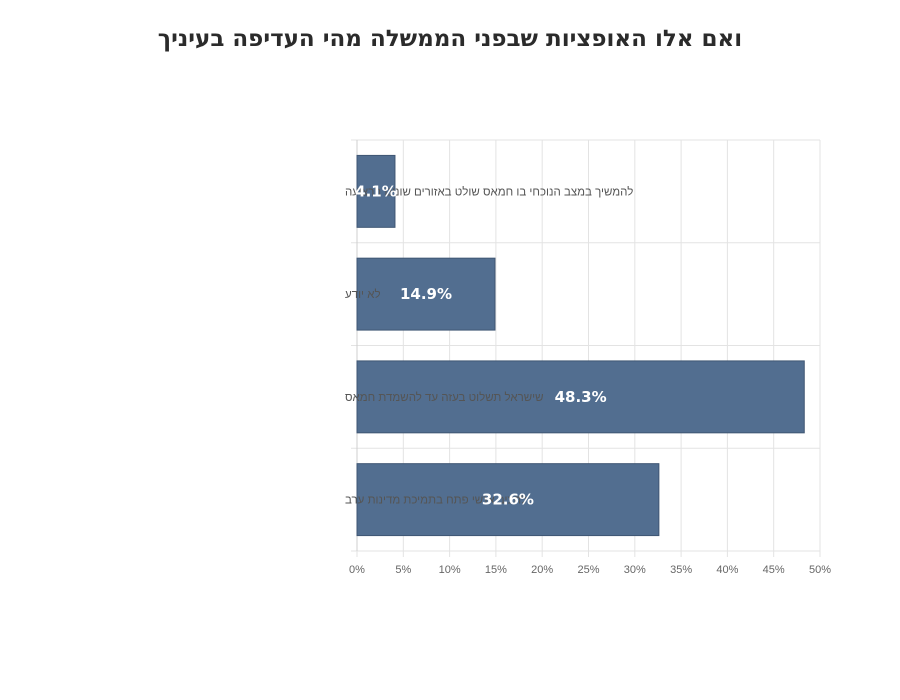 This screenshot has height=700, width=900. I want to click on x-tick-label: 25%, so click(588, 570).